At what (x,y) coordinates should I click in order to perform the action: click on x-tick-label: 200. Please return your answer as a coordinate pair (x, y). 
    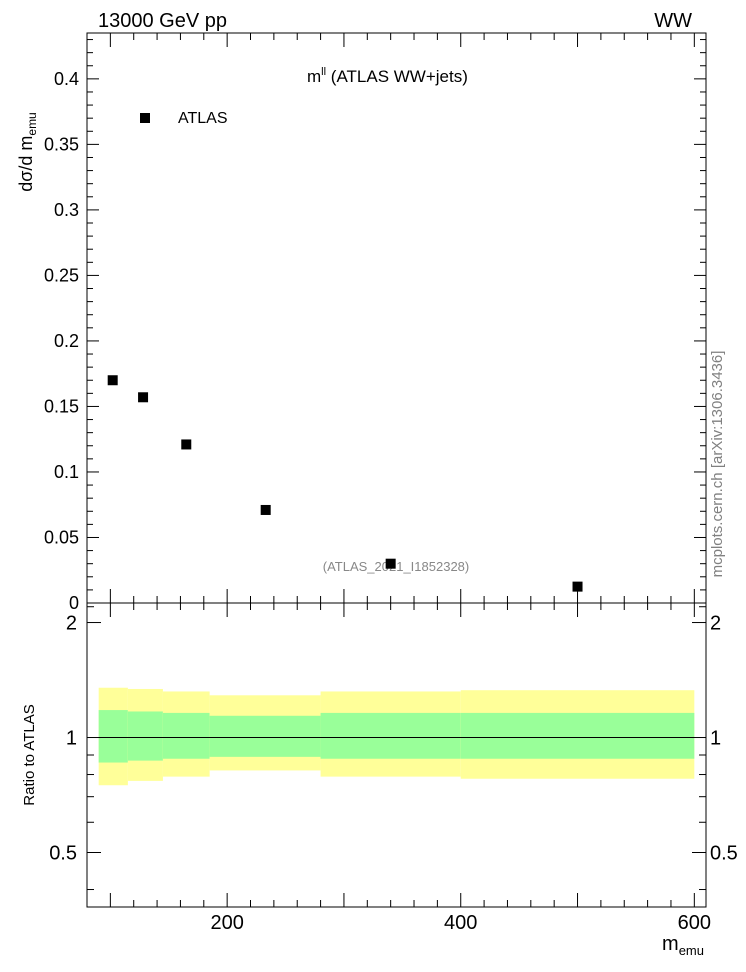
    Looking at the image, I should click on (226, 923).